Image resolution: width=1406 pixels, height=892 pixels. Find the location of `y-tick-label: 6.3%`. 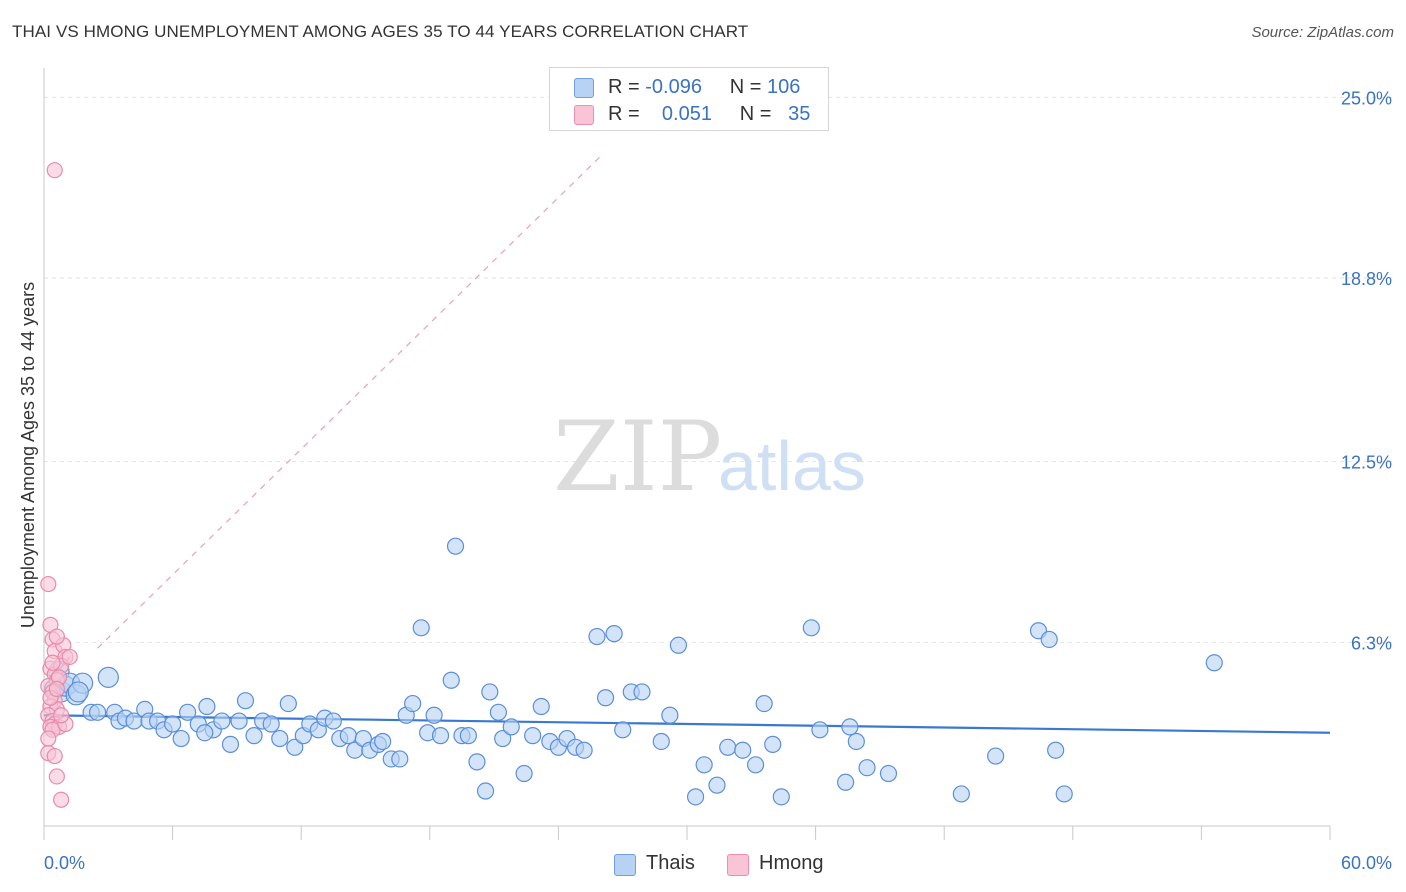

y-tick-label: 6.3% is located at coordinates (1371, 643).